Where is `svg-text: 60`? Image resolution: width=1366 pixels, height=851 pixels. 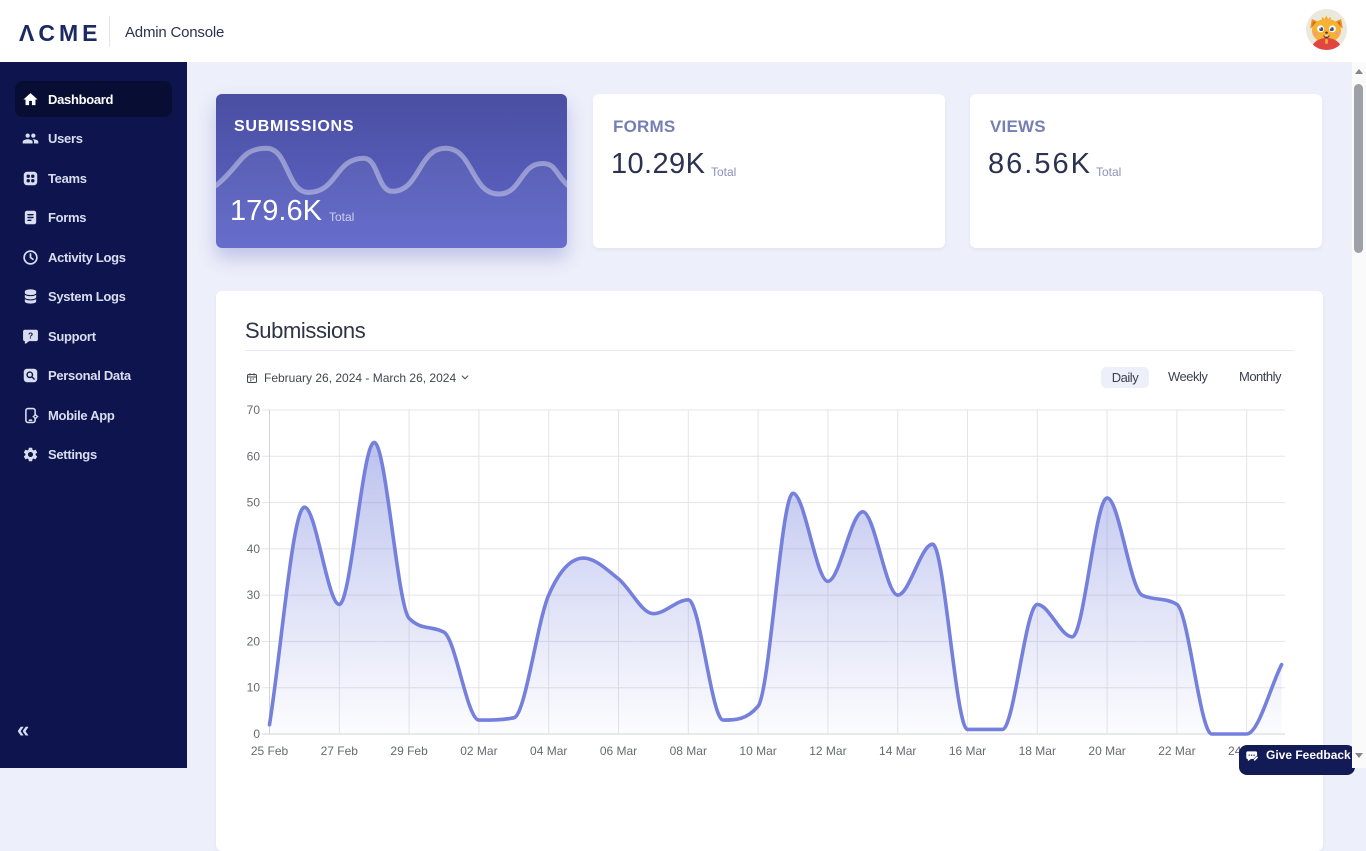
svg-text: 60 is located at coordinates (254, 456).